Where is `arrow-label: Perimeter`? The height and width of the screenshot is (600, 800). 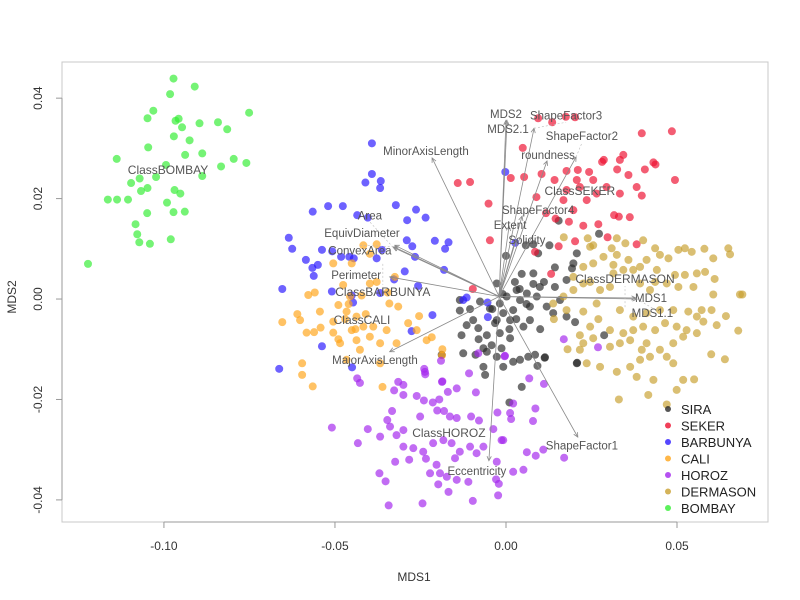 arrow-label: Perimeter is located at coordinates (356, 276).